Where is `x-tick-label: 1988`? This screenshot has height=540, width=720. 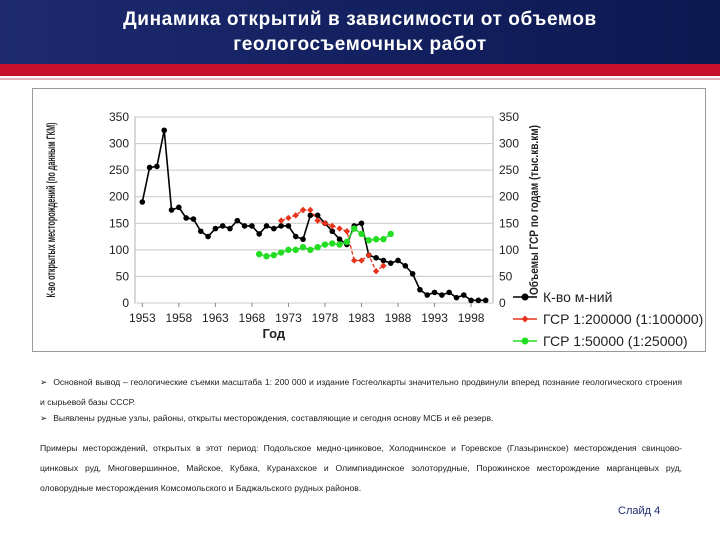 x-tick-label: 1988 is located at coordinates (398, 318).